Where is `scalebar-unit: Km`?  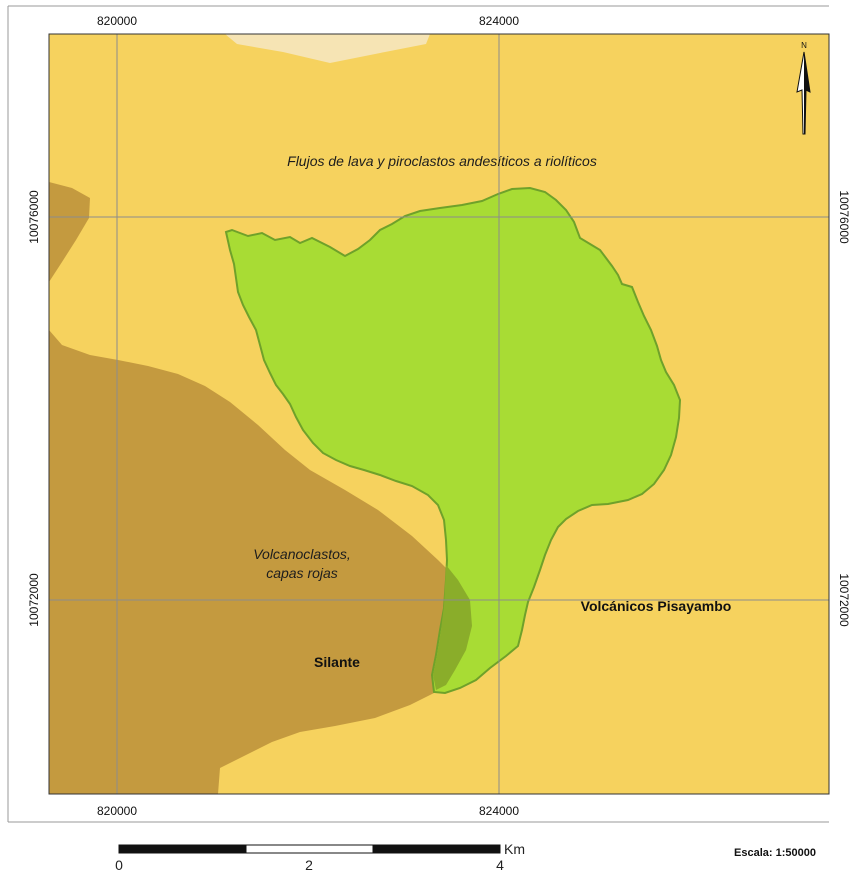
scalebar-unit: Km is located at coordinates (514, 849).